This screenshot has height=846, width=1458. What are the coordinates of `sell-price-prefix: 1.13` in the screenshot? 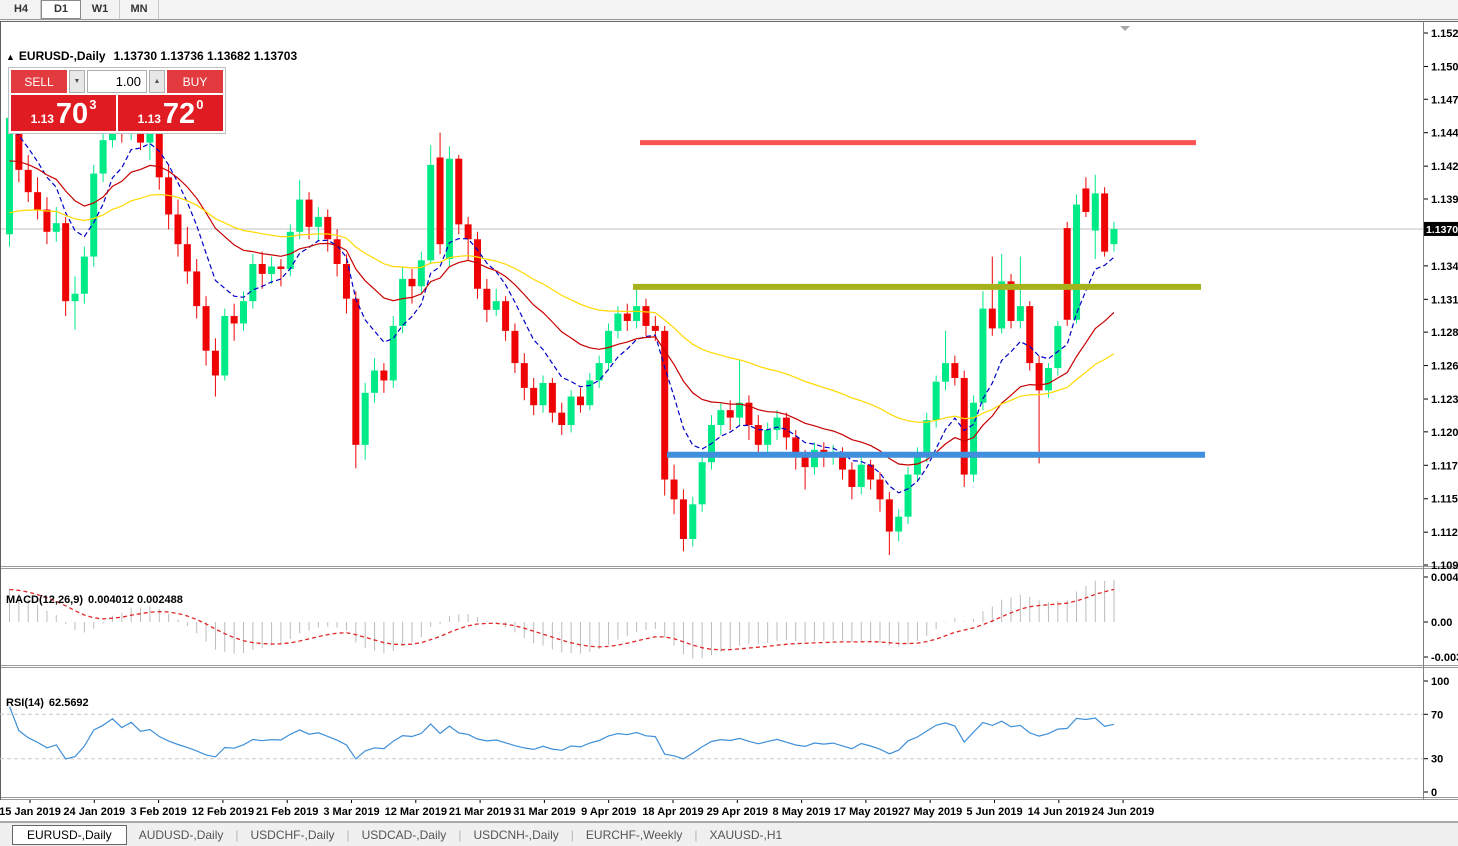 It's located at (42, 119).